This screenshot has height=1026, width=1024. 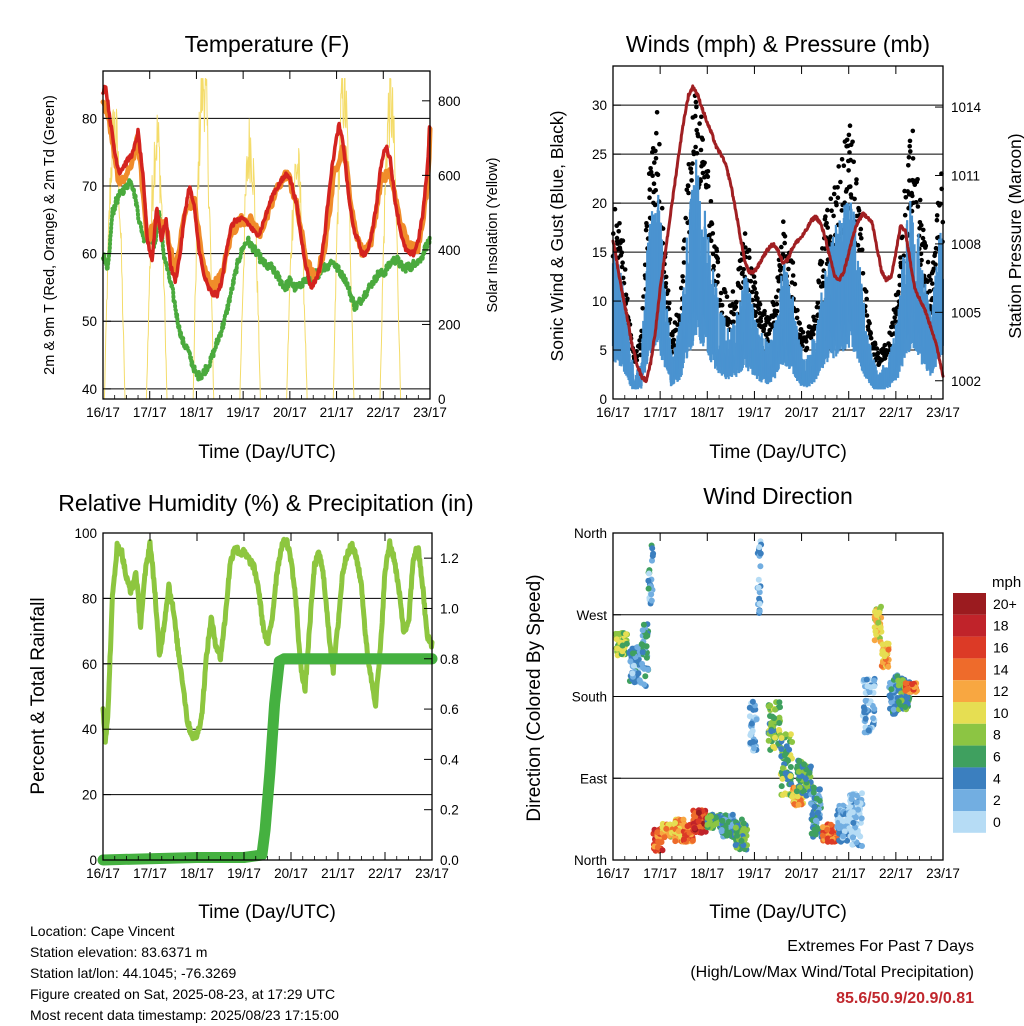 I want to click on temperature-xtick-label: 22/17, so click(x=383, y=412).